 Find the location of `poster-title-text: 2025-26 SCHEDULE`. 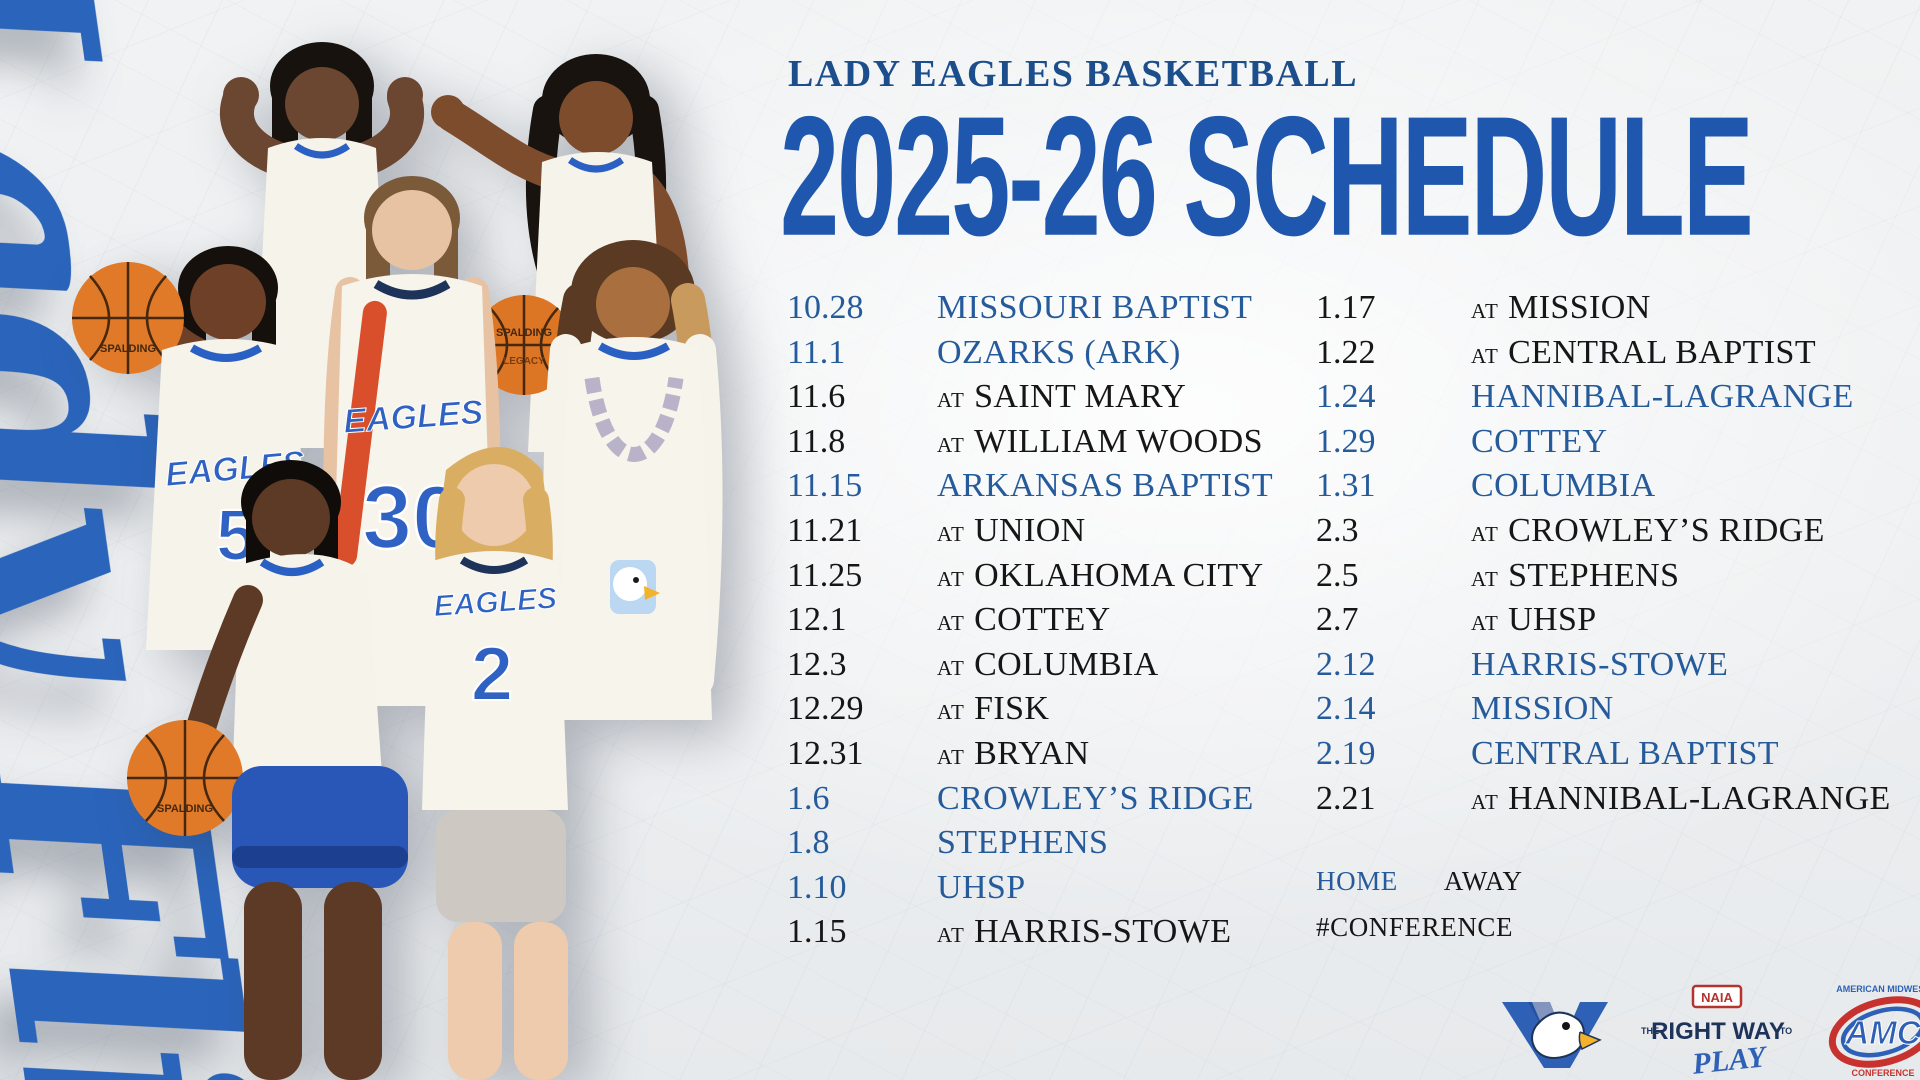

poster-title-text: 2025-26 SCHEDULE is located at coordinates (1267, 176).